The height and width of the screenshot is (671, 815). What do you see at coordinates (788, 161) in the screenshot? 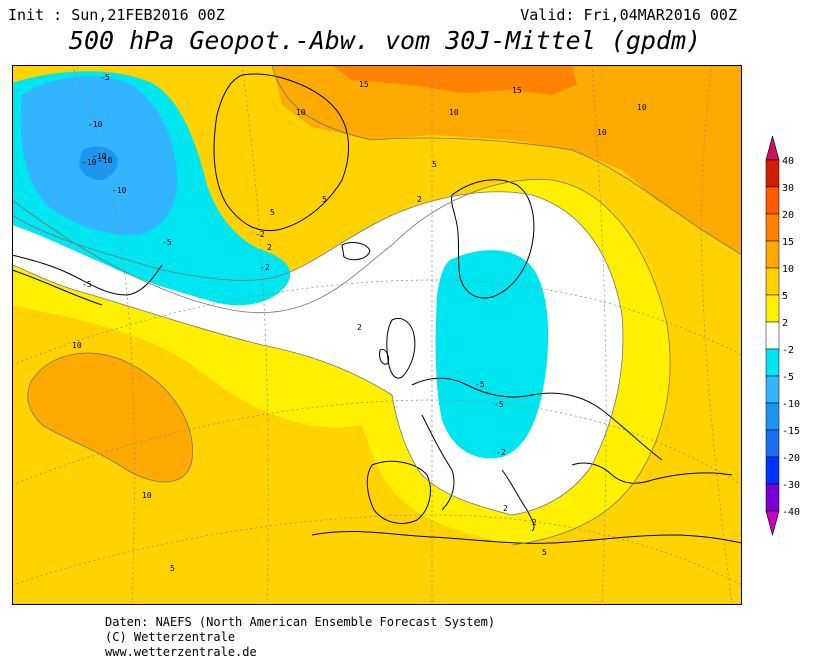
I see `legend-label: 40` at bounding box center [788, 161].